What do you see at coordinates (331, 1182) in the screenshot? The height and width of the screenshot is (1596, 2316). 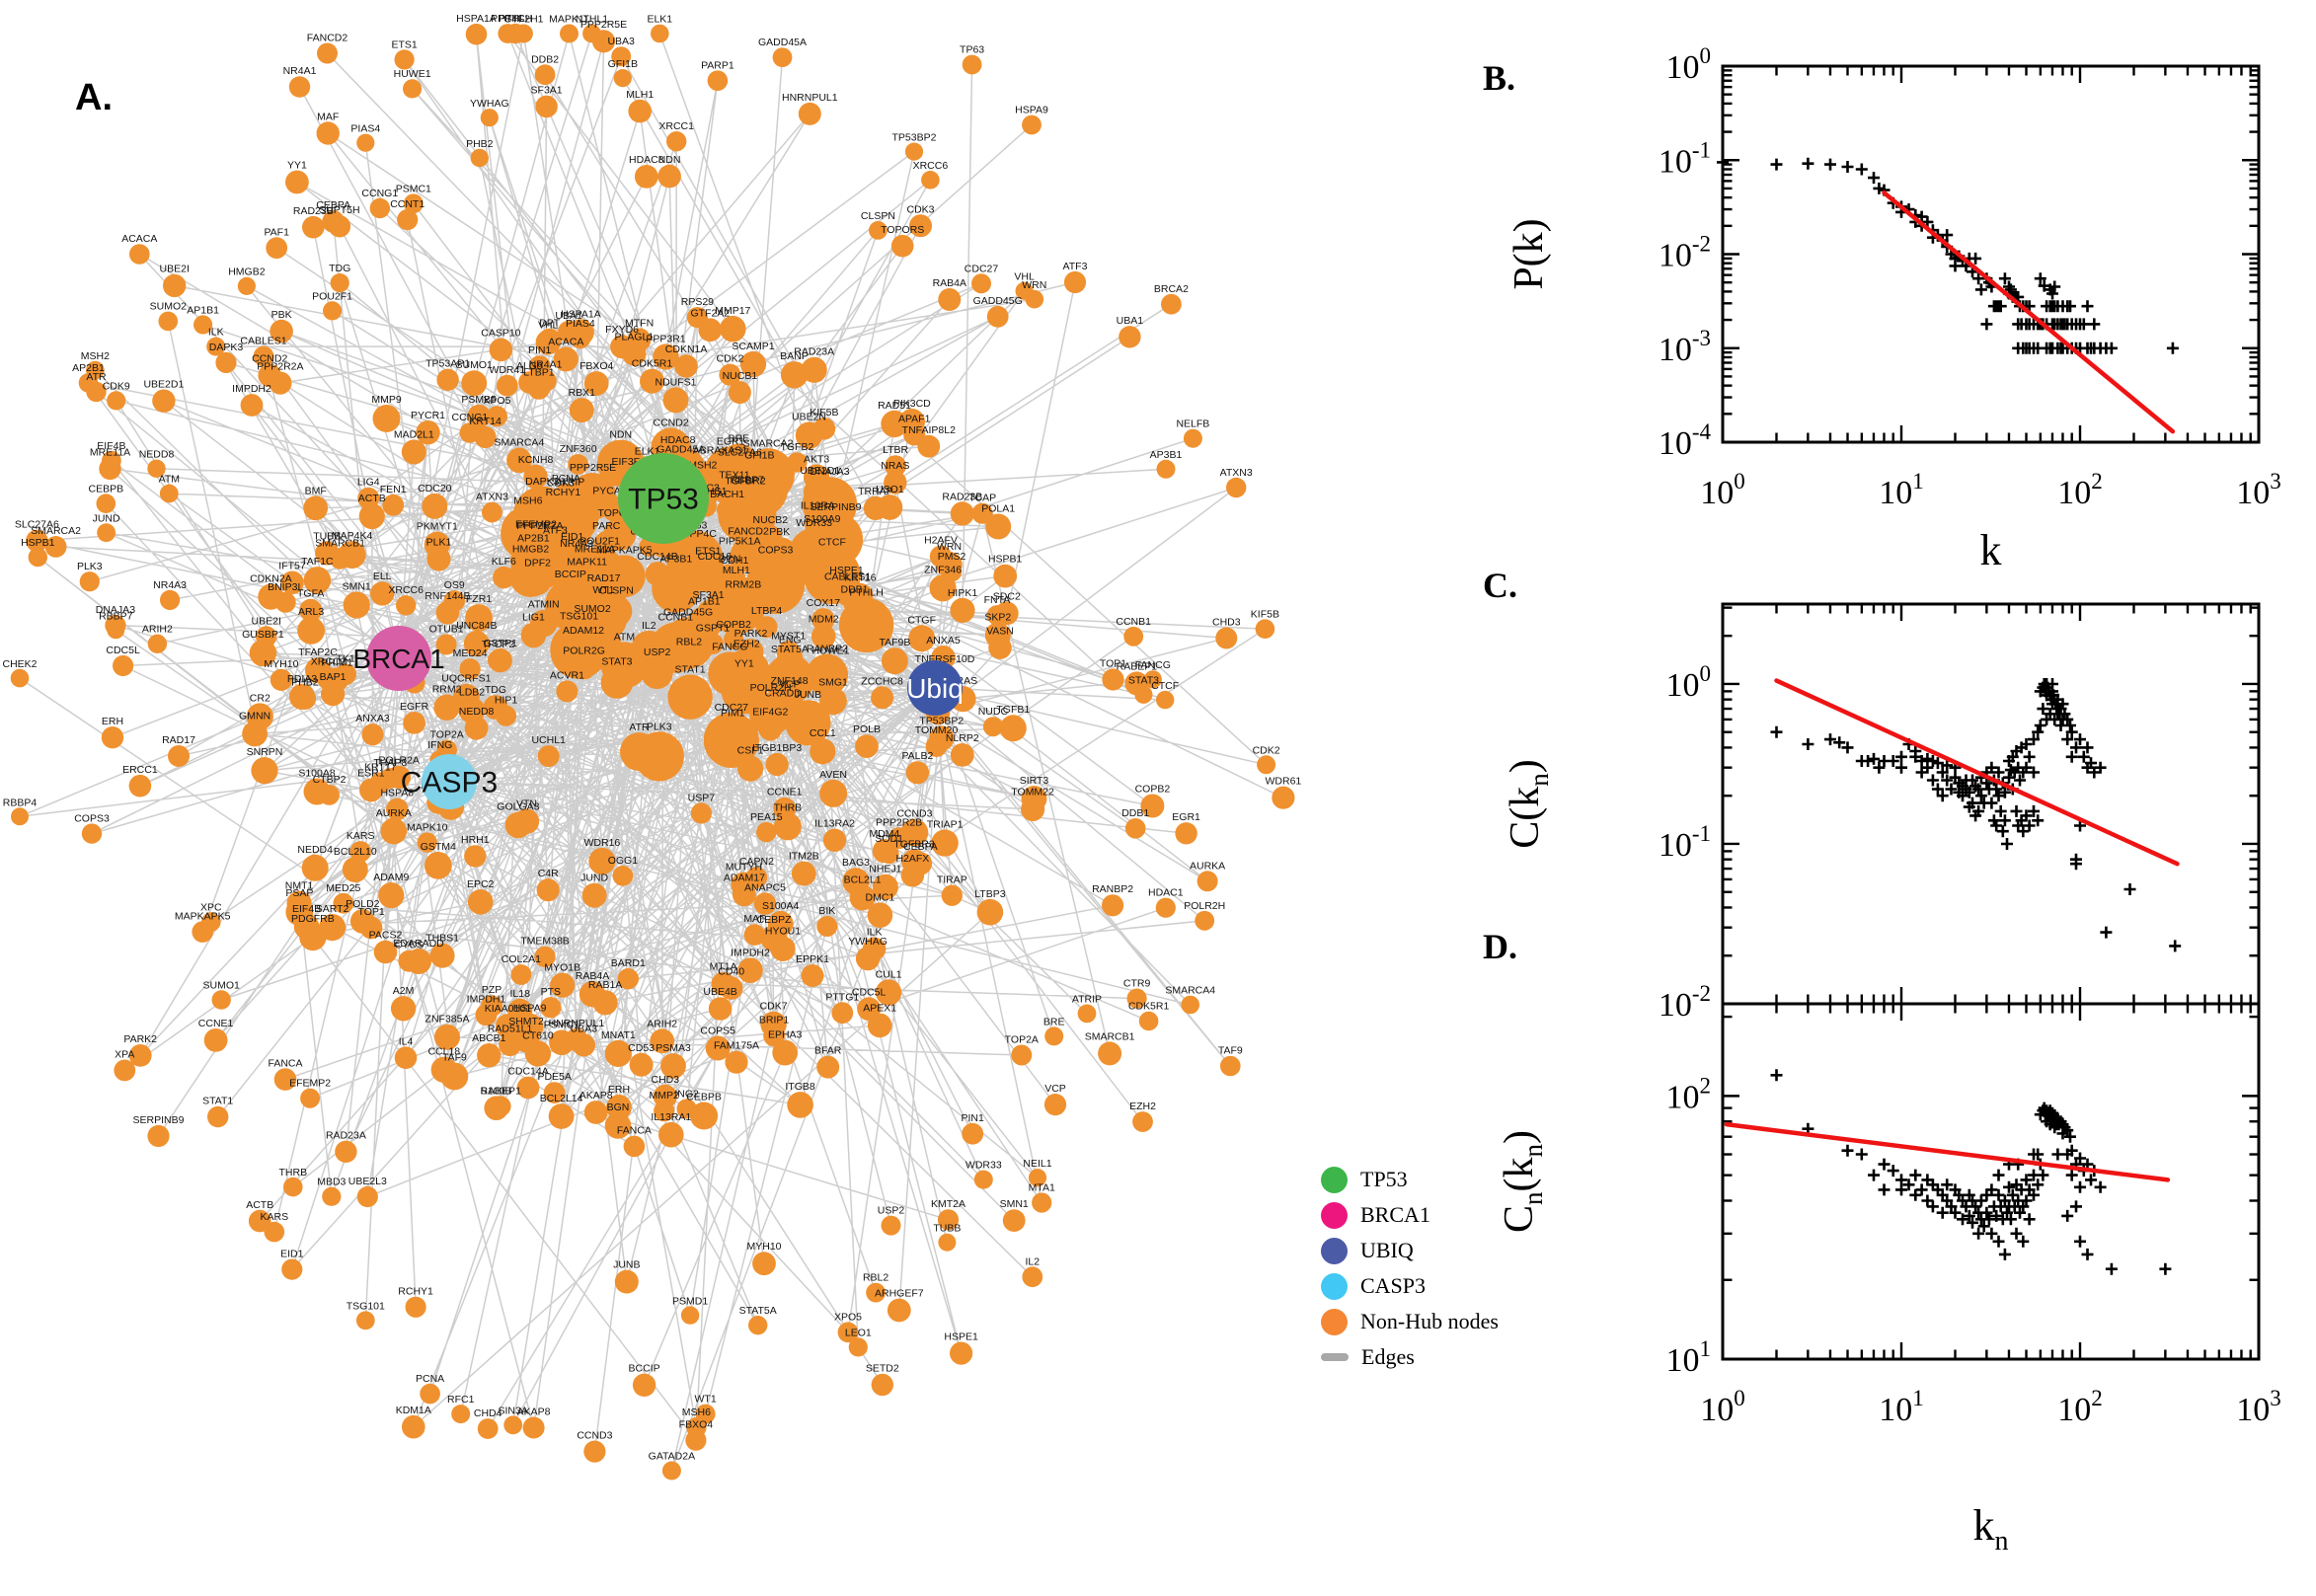 I see `svg-text: MBD3` at bounding box center [331, 1182].